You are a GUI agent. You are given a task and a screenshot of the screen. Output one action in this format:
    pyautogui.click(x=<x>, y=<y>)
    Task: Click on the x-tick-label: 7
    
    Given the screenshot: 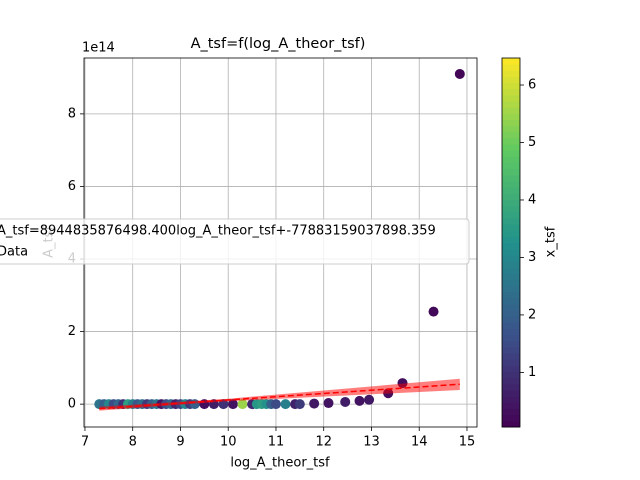 What is the action you would take?
    pyautogui.click(x=85, y=442)
    